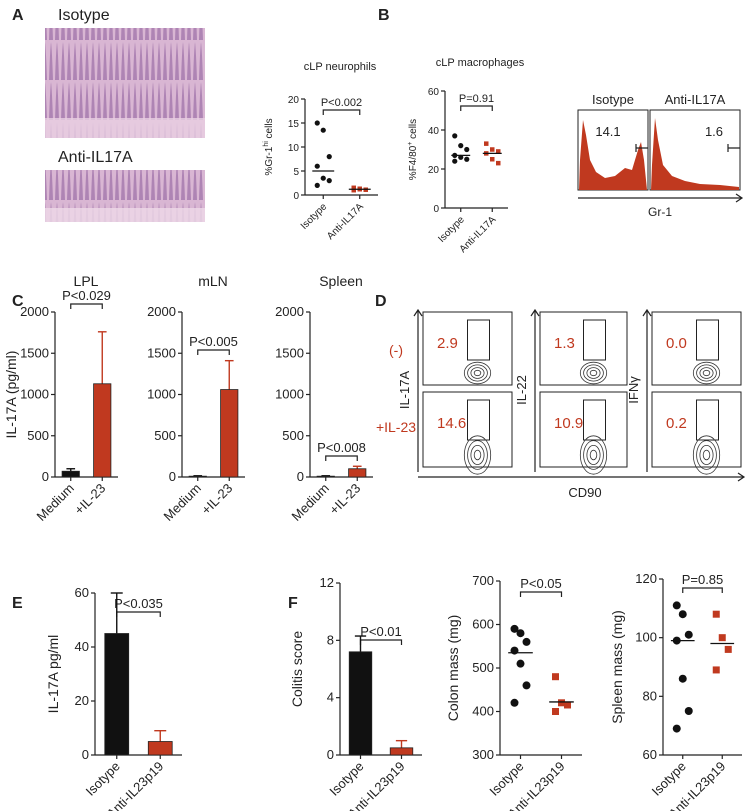 This screenshot has height=811, width=747. What do you see at coordinates (138, 603) in the screenshot?
I see `annotation: P<0.035` at bounding box center [138, 603].